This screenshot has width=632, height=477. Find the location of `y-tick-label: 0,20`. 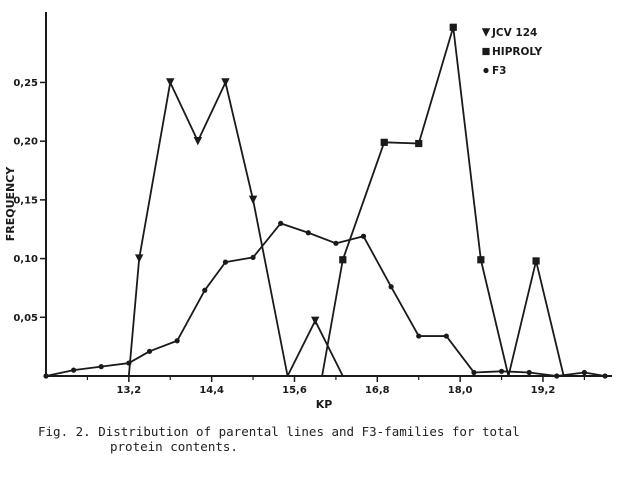

y-tick-label: 0,20 is located at coordinates (25, 142).